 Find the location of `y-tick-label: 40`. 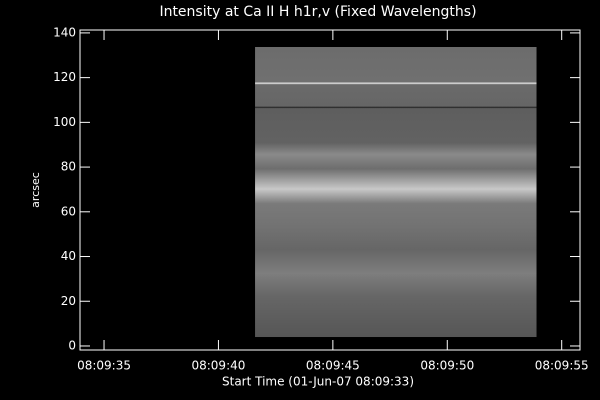

y-tick-label: 40 is located at coordinates (68, 256).